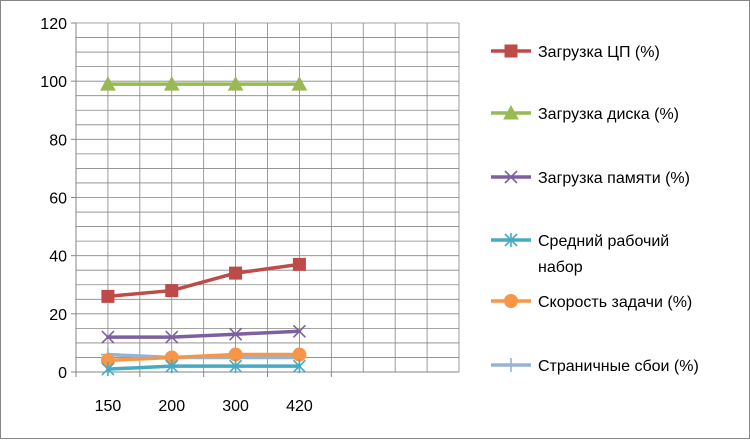 The width and height of the screenshot is (750, 440). I want to click on legend-label-line: Загрузка памяти (%), so click(614, 178).